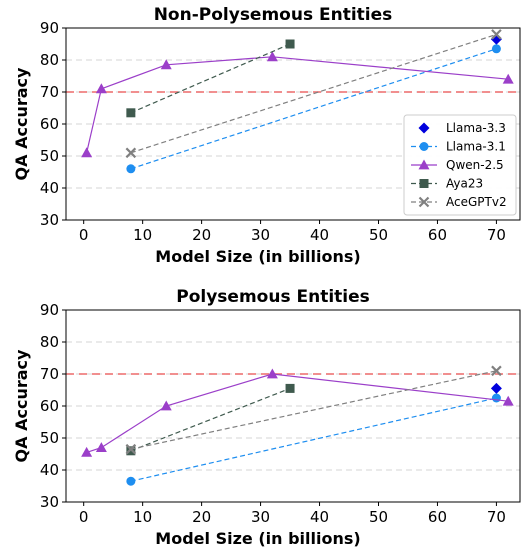  What do you see at coordinates (273, 15) in the screenshot?
I see `chart-title: Non-Polysemous Entities` at bounding box center [273, 15].